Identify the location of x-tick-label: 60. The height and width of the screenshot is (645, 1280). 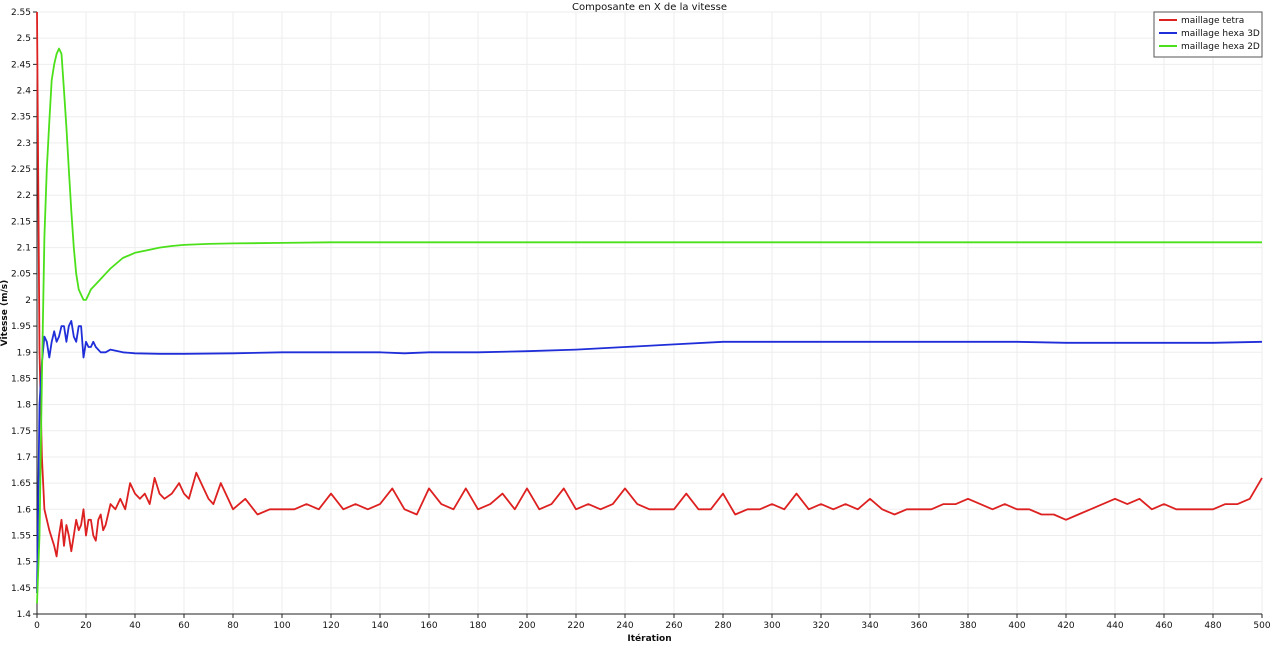
(184, 626).